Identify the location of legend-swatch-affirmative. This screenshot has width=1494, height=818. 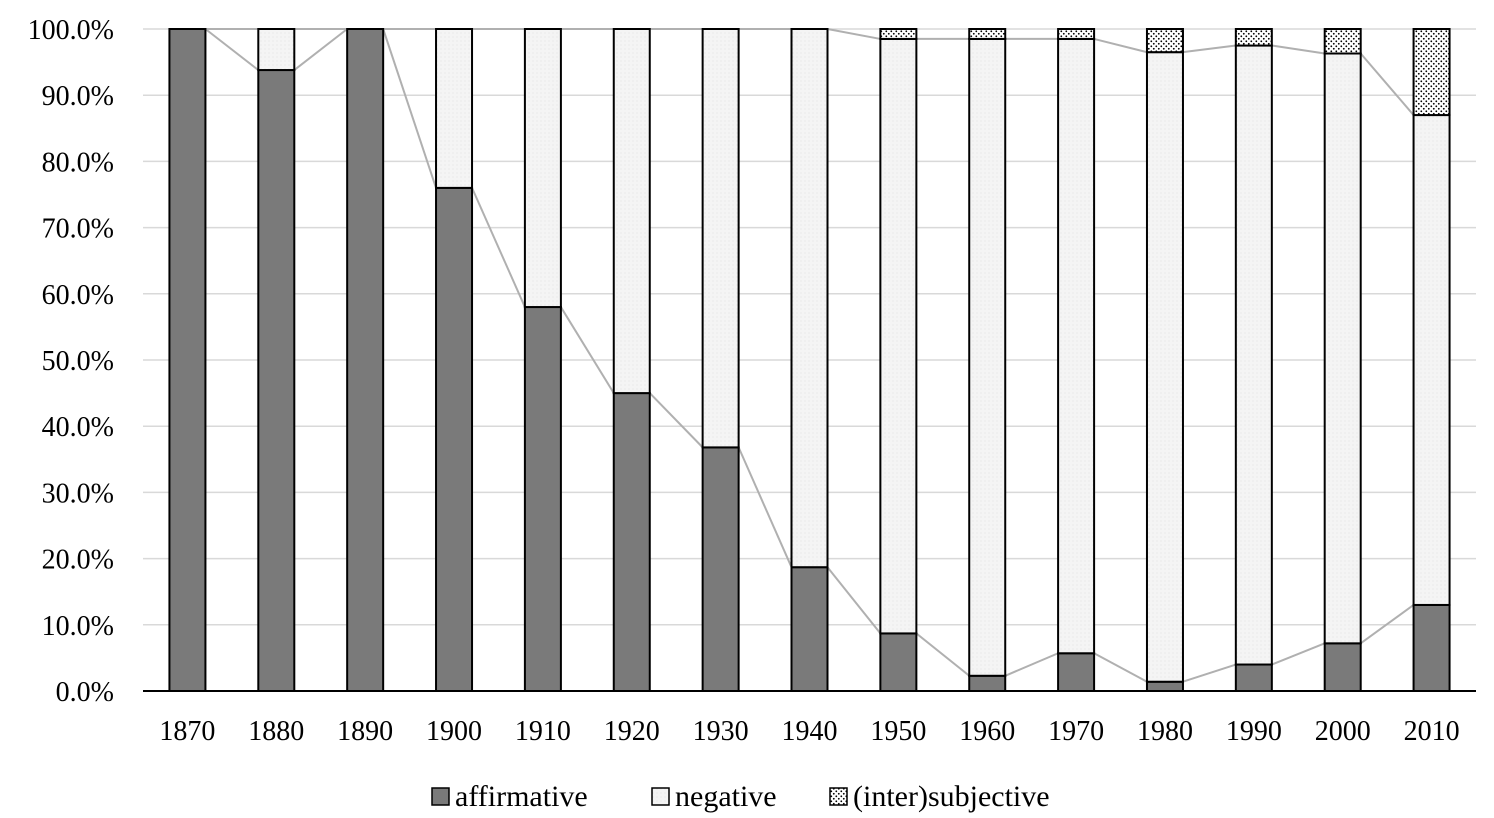
(440, 796).